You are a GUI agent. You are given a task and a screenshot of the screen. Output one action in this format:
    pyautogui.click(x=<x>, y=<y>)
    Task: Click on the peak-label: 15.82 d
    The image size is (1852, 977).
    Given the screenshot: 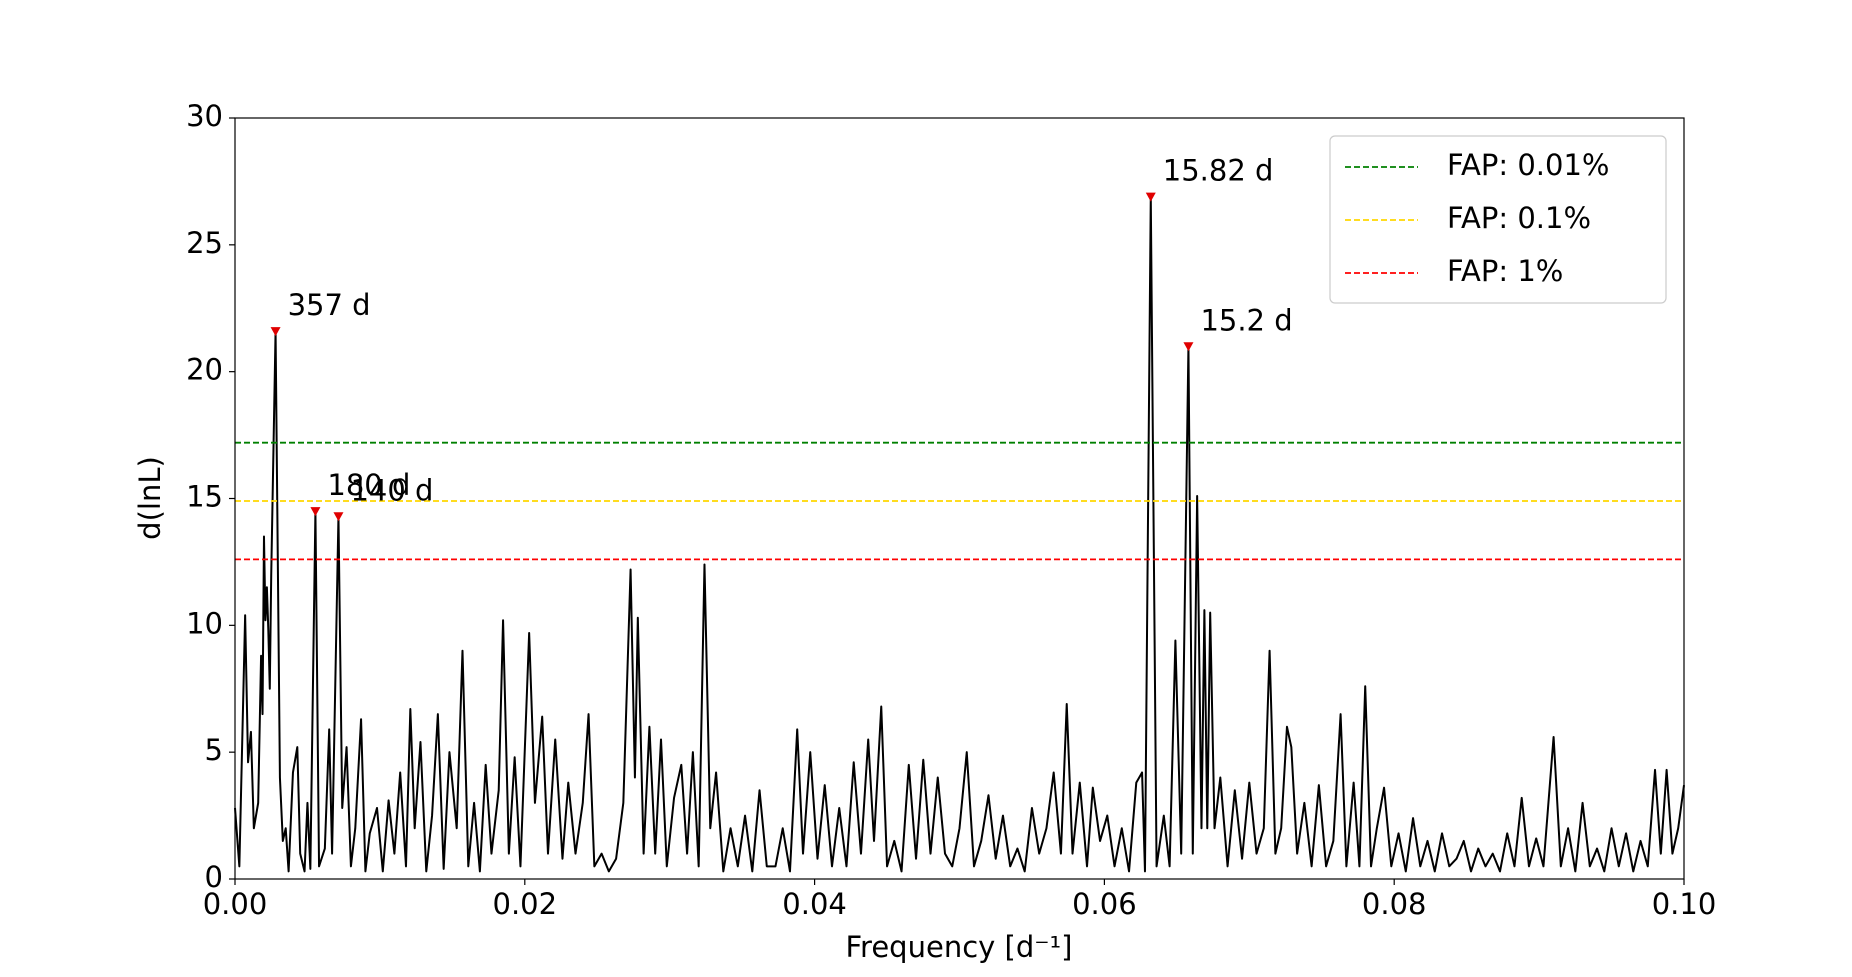 What is the action you would take?
    pyautogui.click(x=1218, y=171)
    